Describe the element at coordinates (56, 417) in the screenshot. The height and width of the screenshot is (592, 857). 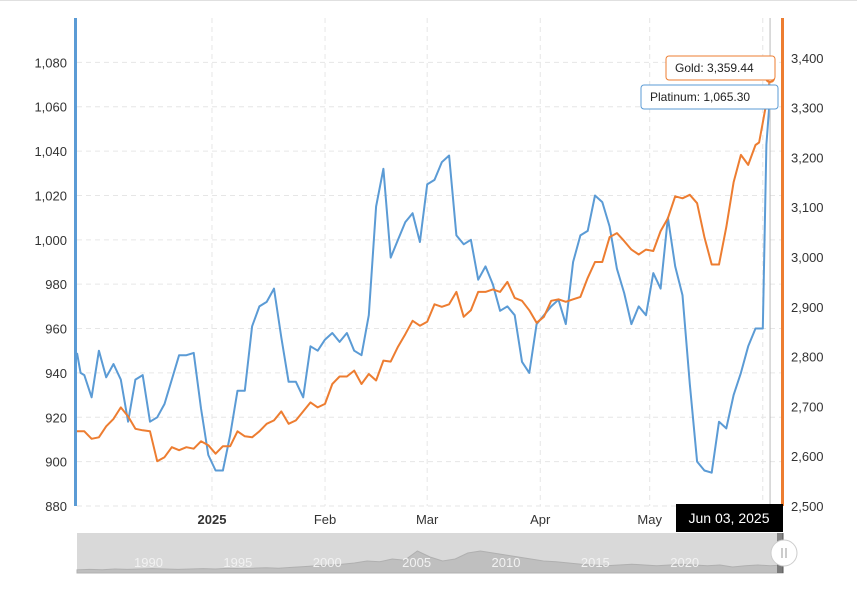
I see `left-tick-label: 920` at that location.